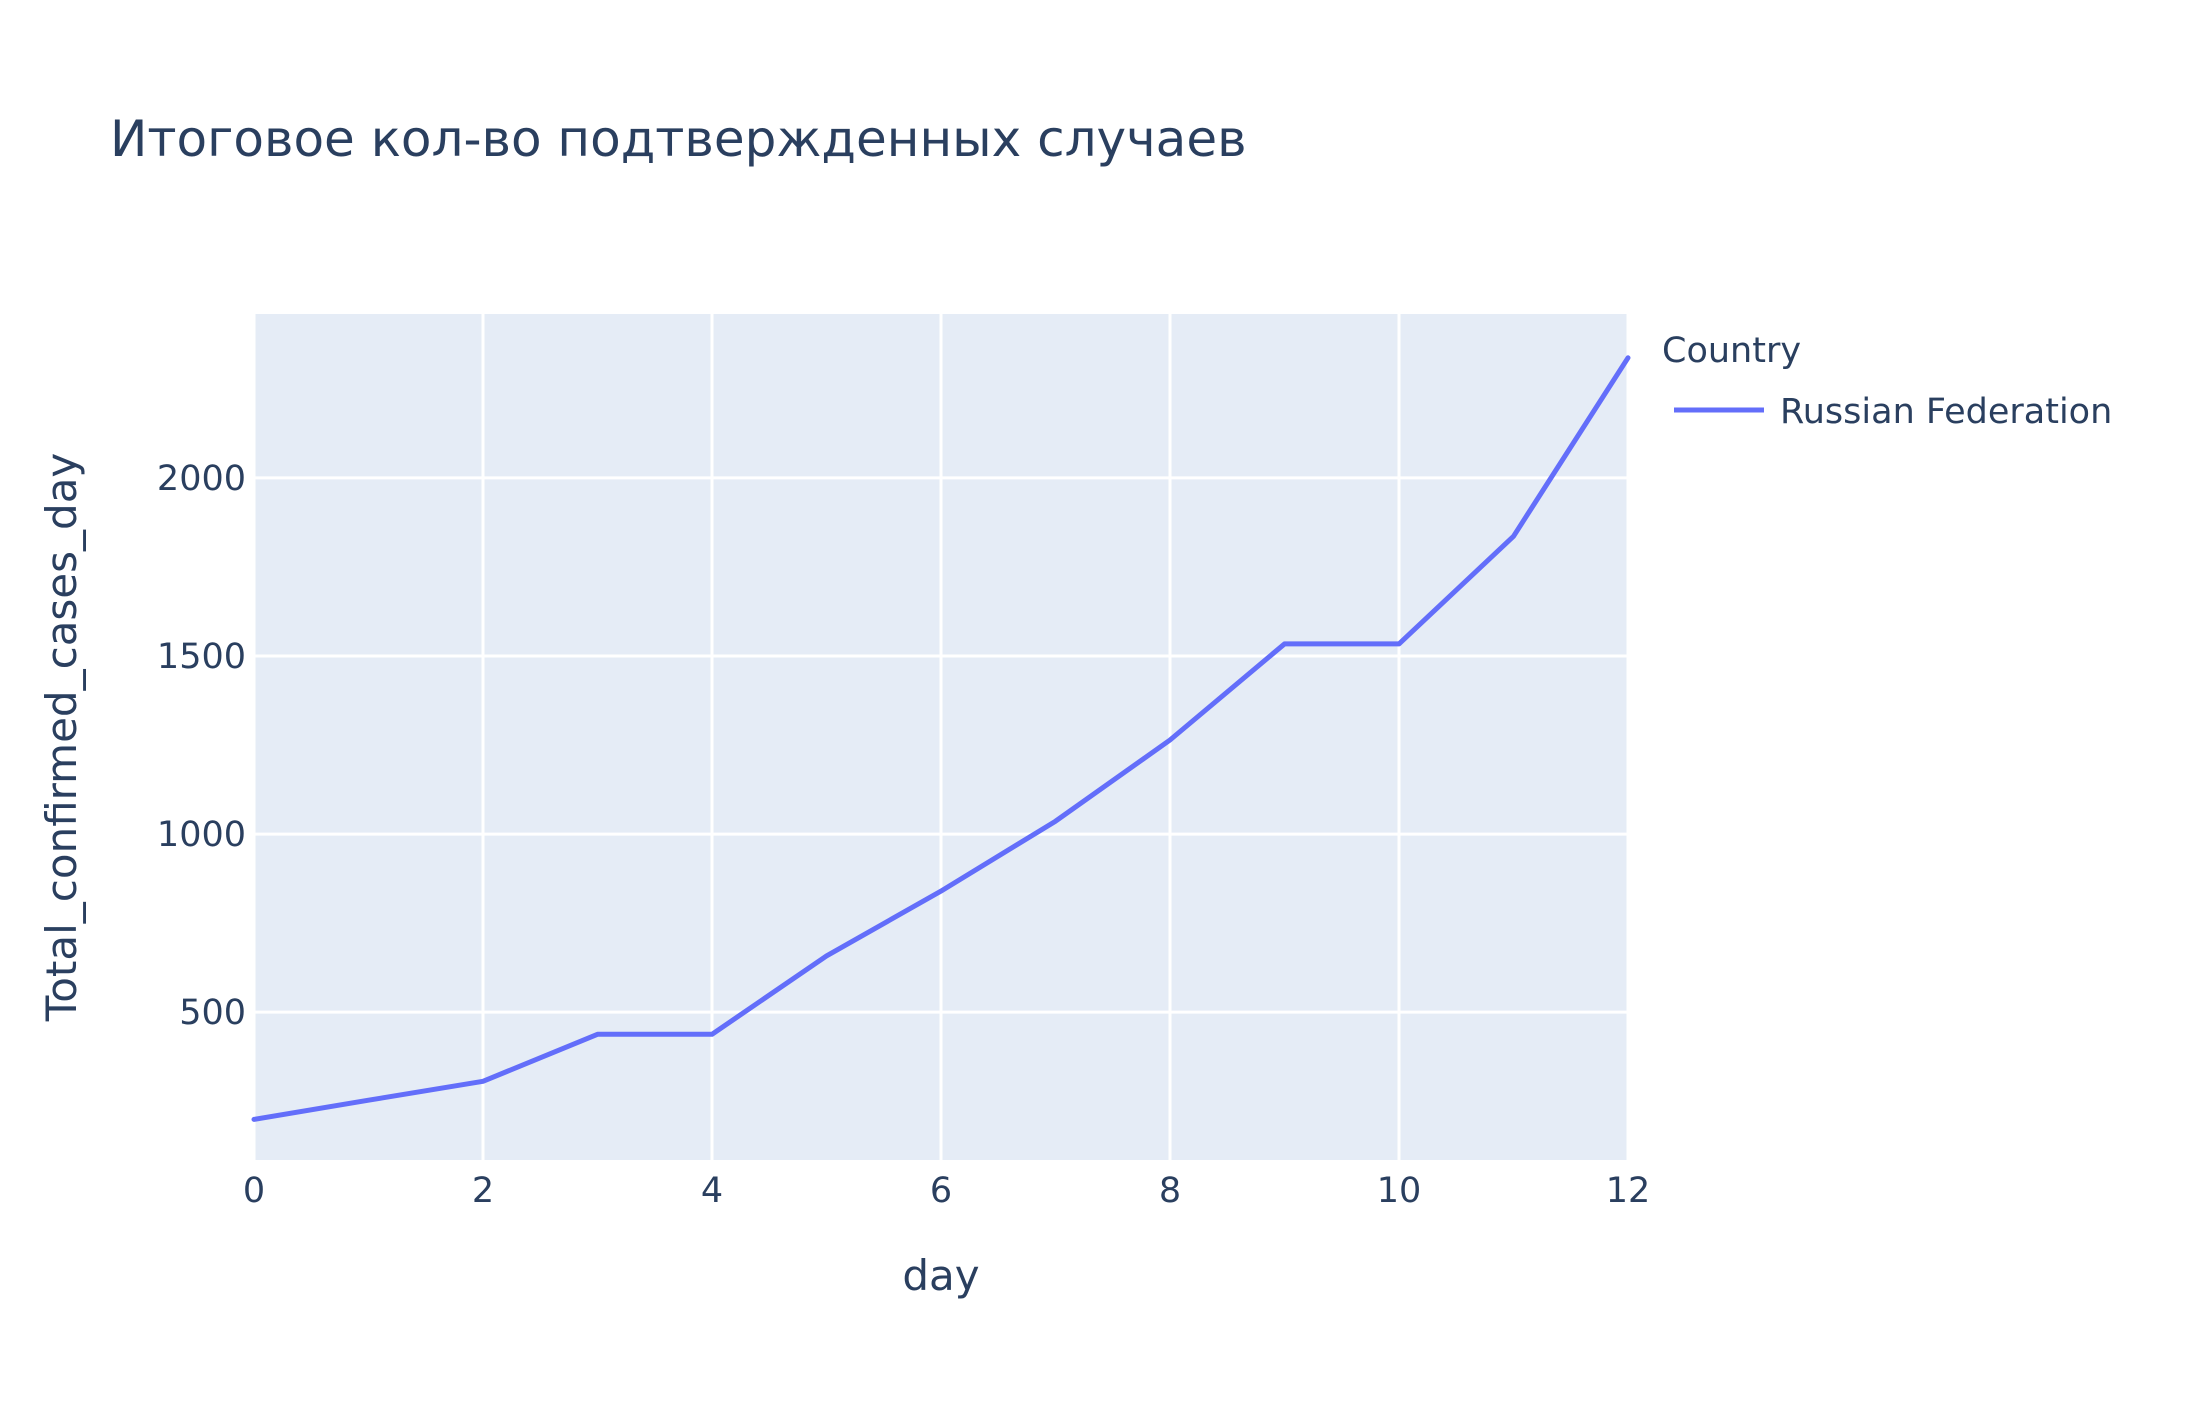 Image resolution: width=2188 pixels, height=1406 pixels. Describe the element at coordinates (1887, 381) in the screenshot. I see `legend: Country Russian Federation` at that location.